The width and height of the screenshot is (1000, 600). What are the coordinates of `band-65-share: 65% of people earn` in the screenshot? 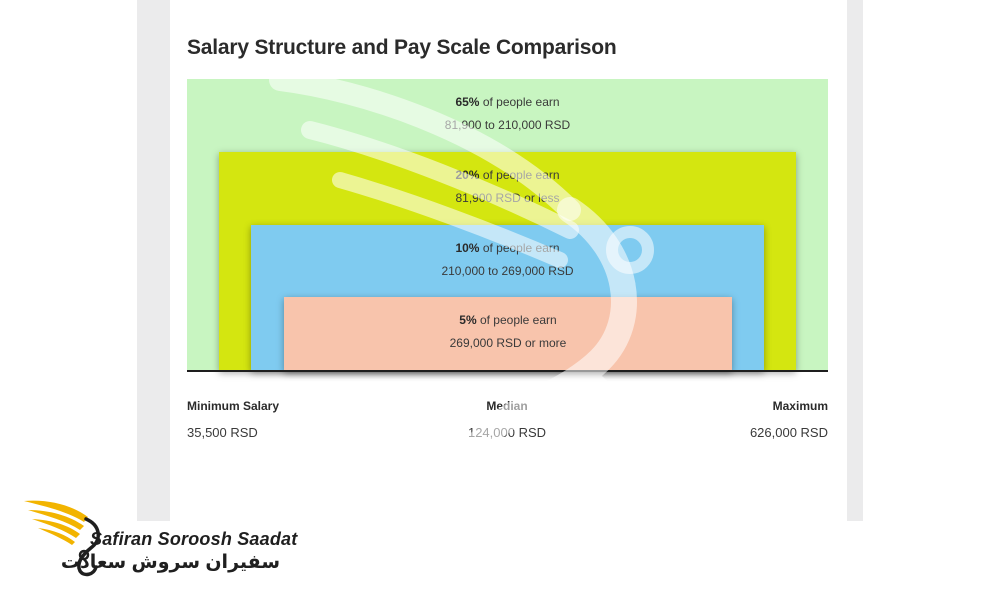 It's located at (507, 102).